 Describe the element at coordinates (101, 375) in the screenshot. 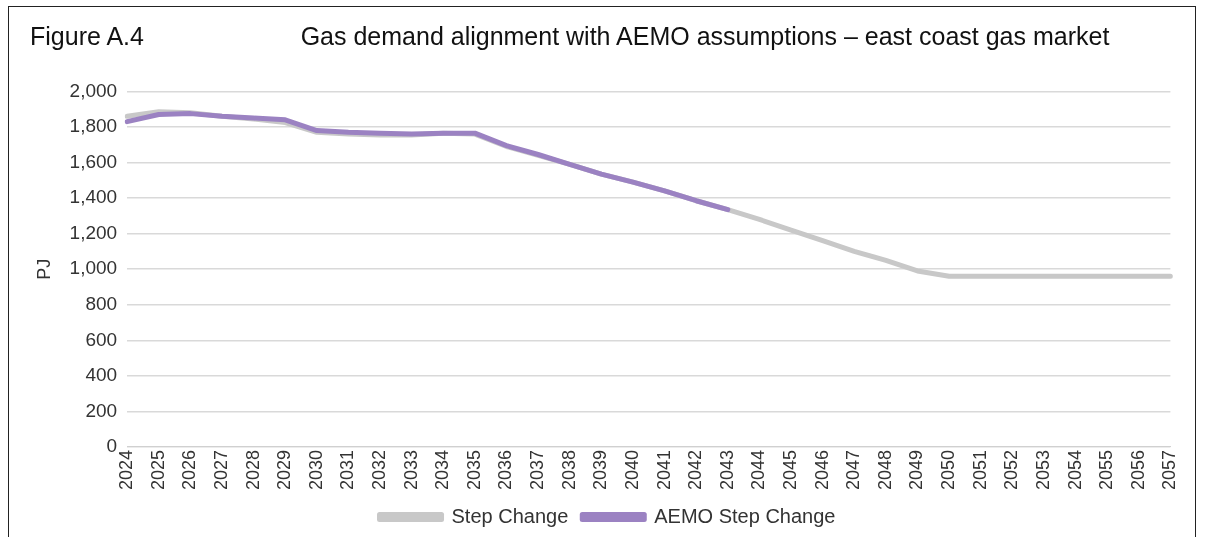

I see `y-tick-label: 400` at that location.